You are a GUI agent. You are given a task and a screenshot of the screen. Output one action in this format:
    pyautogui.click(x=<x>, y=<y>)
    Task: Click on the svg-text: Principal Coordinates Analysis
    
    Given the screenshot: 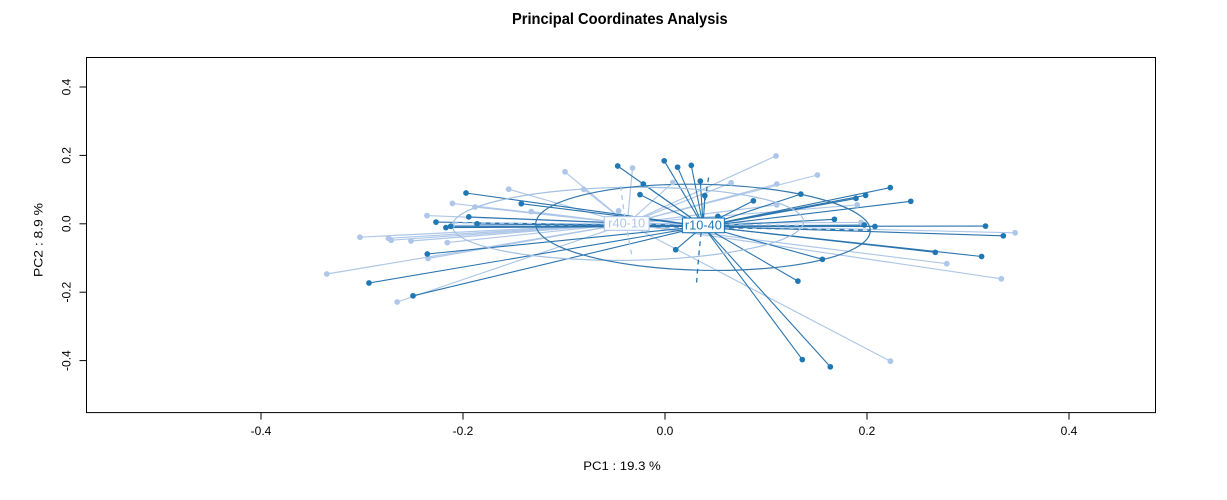 What is the action you would take?
    pyautogui.click(x=620, y=19)
    